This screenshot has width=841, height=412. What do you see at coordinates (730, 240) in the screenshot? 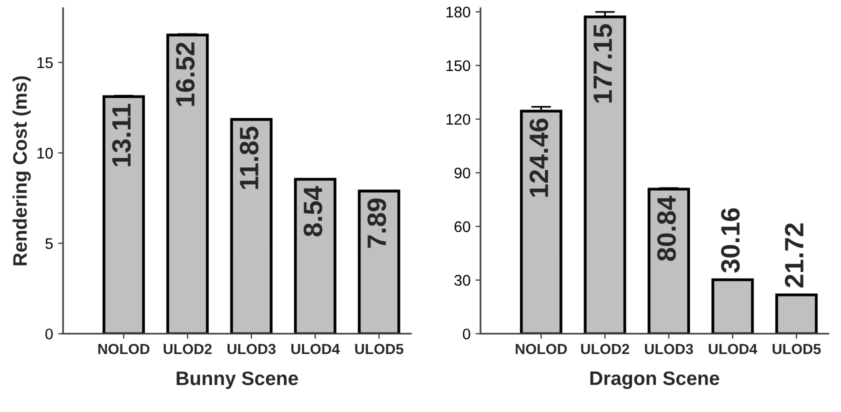
I see `data-label: 30.16` at bounding box center [730, 240].